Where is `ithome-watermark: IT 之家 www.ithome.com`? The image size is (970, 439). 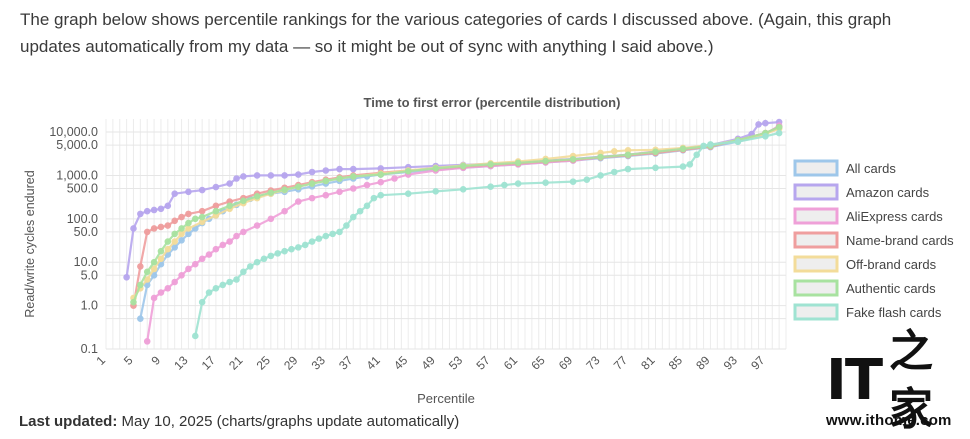
ithome-watermark: IT 之家 www.ithome.com is located at coordinates (896, 380).